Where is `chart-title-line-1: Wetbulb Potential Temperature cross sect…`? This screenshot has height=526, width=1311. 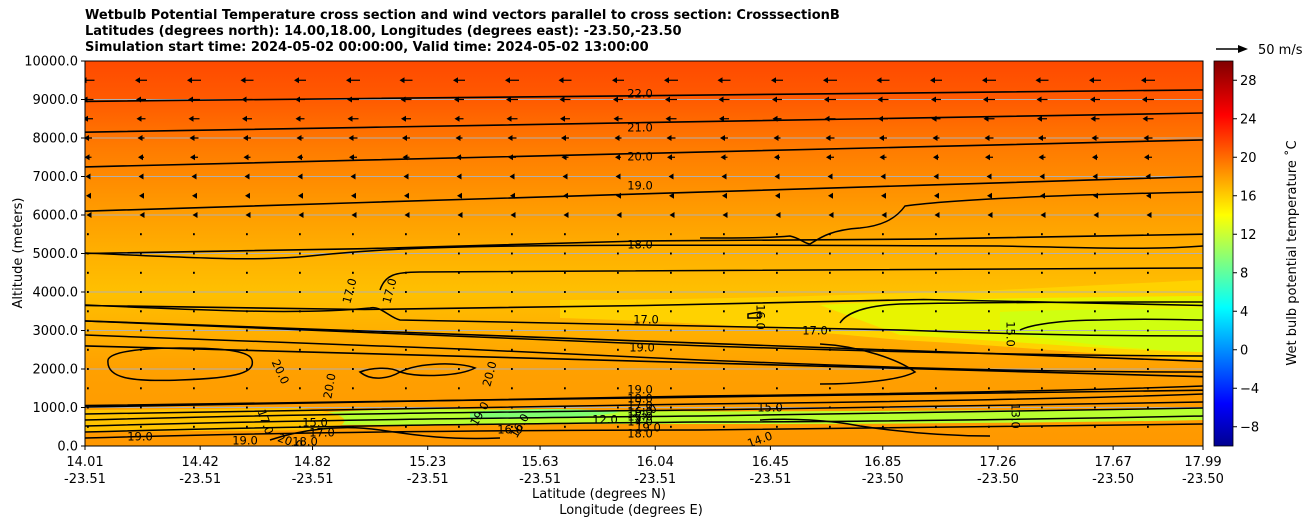
chart-title-line-1: Wetbulb Potential Temperature cross sect… is located at coordinates (462, 15).